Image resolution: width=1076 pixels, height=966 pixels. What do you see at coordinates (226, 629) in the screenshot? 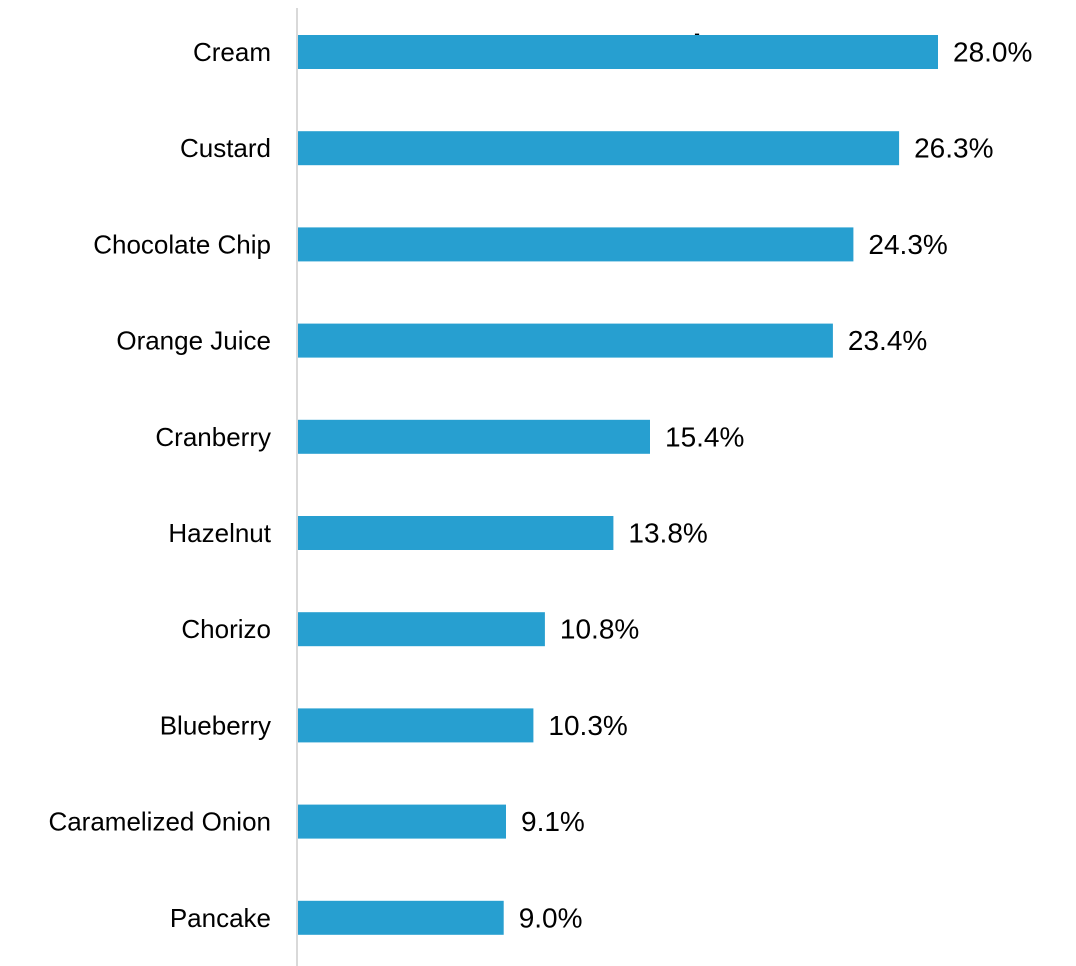
I see `category-label: Chorizo` at bounding box center [226, 629].